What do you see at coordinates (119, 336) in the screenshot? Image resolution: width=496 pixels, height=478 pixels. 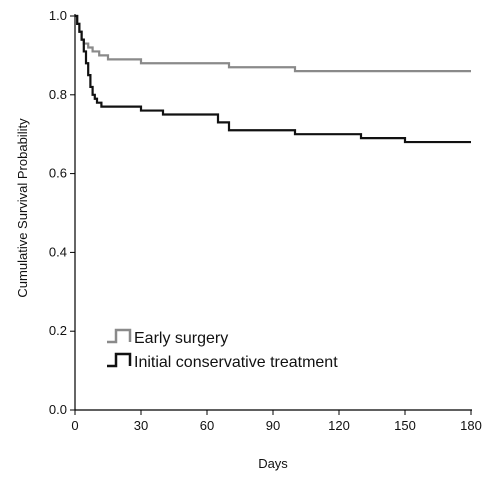 I see `legend-swatch-early-surgery` at bounding box center [119, 336].